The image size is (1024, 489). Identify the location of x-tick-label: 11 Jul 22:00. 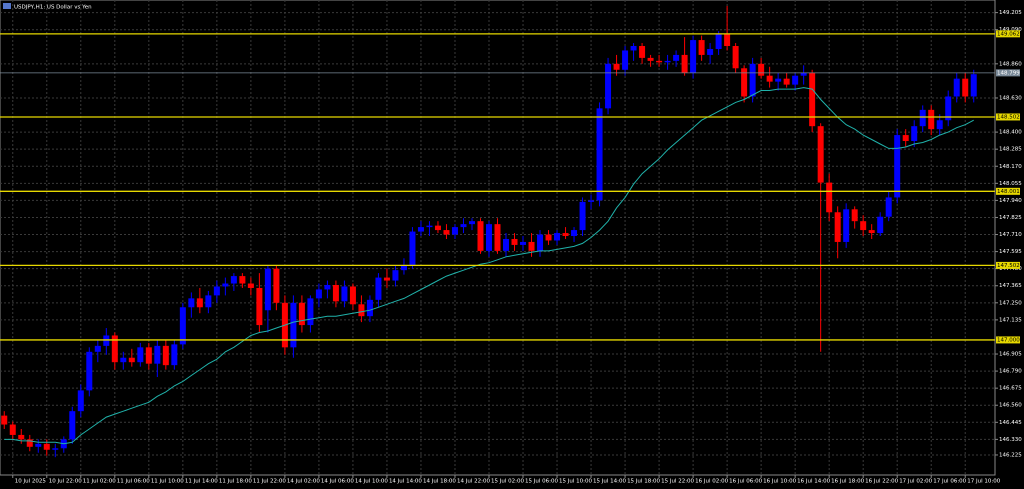
(269, 482).